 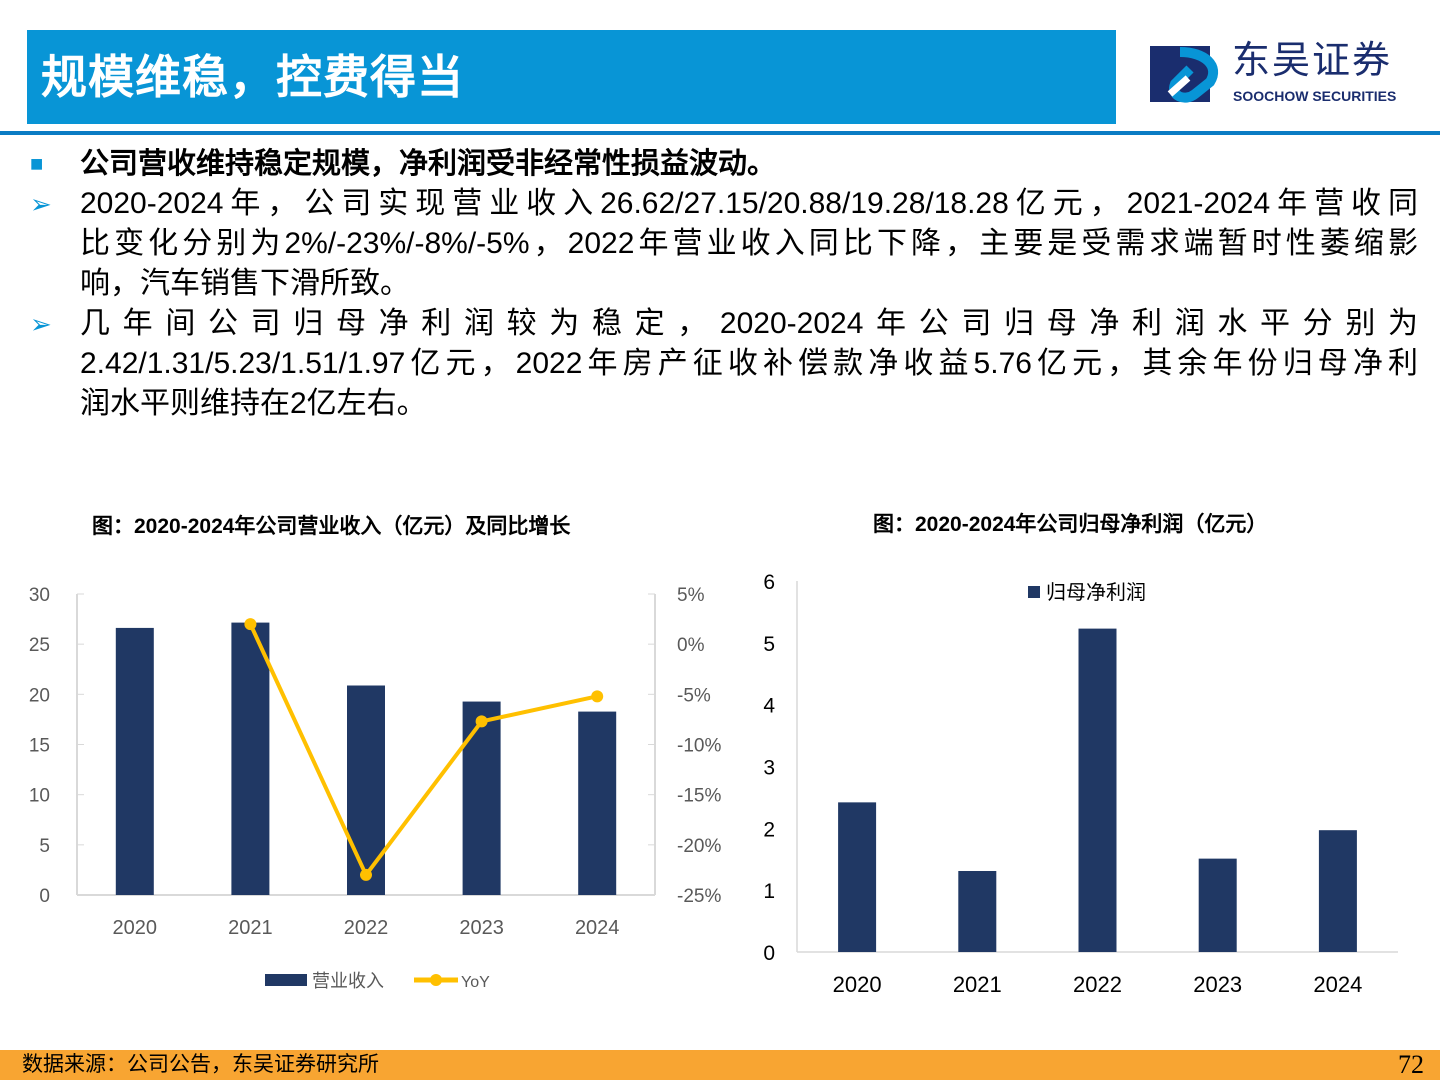 I want to click on soochow-logo-icon, so click(x=1186, y=74).